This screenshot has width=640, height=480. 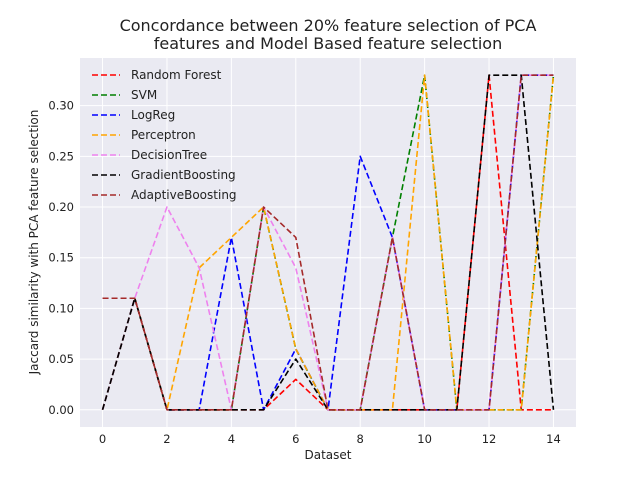 I want to click on y-tick-label: 0.15, so click(x=61, y=258).